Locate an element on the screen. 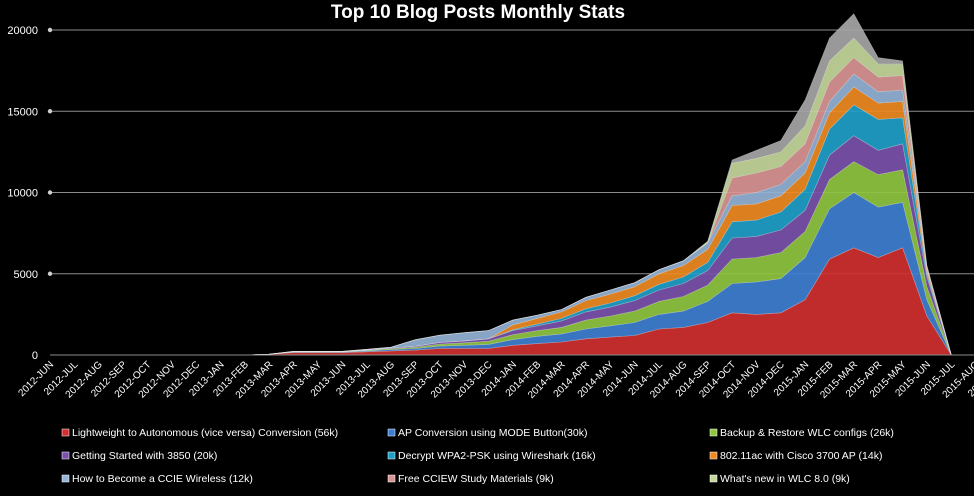 This screenshot has width=974, height=496. legend-label: What's new in WLC 8.0 (9k) is located at coordinates (785, 479).